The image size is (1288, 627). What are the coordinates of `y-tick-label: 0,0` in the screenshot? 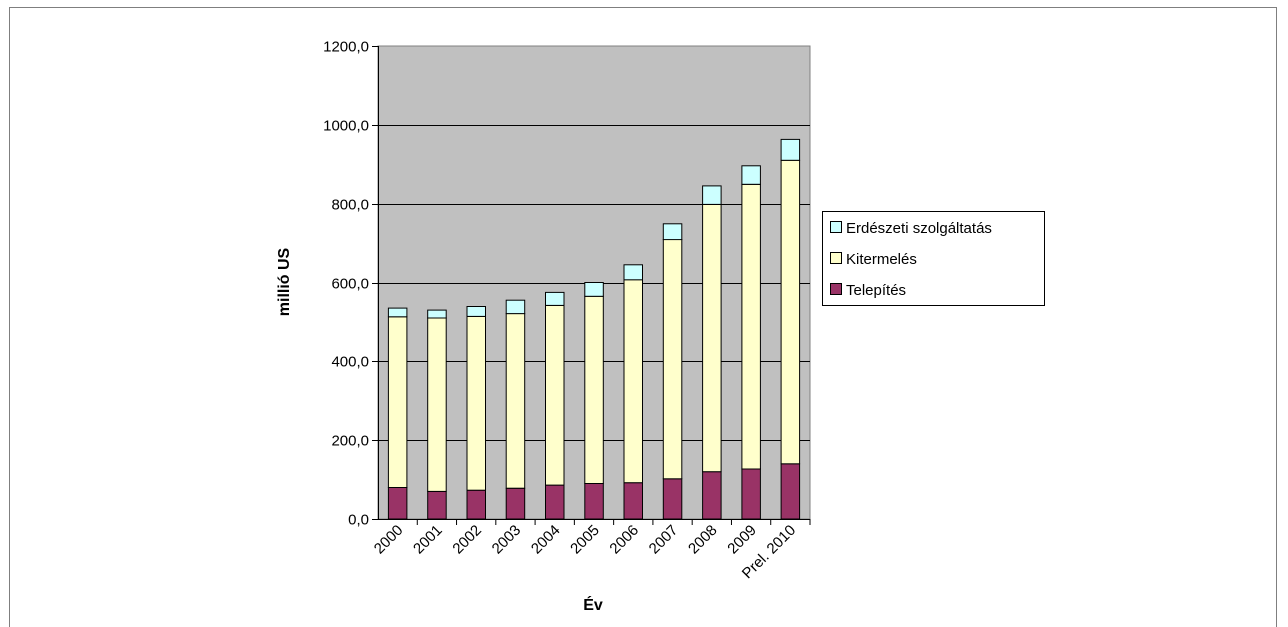 It's located at (358, 520).